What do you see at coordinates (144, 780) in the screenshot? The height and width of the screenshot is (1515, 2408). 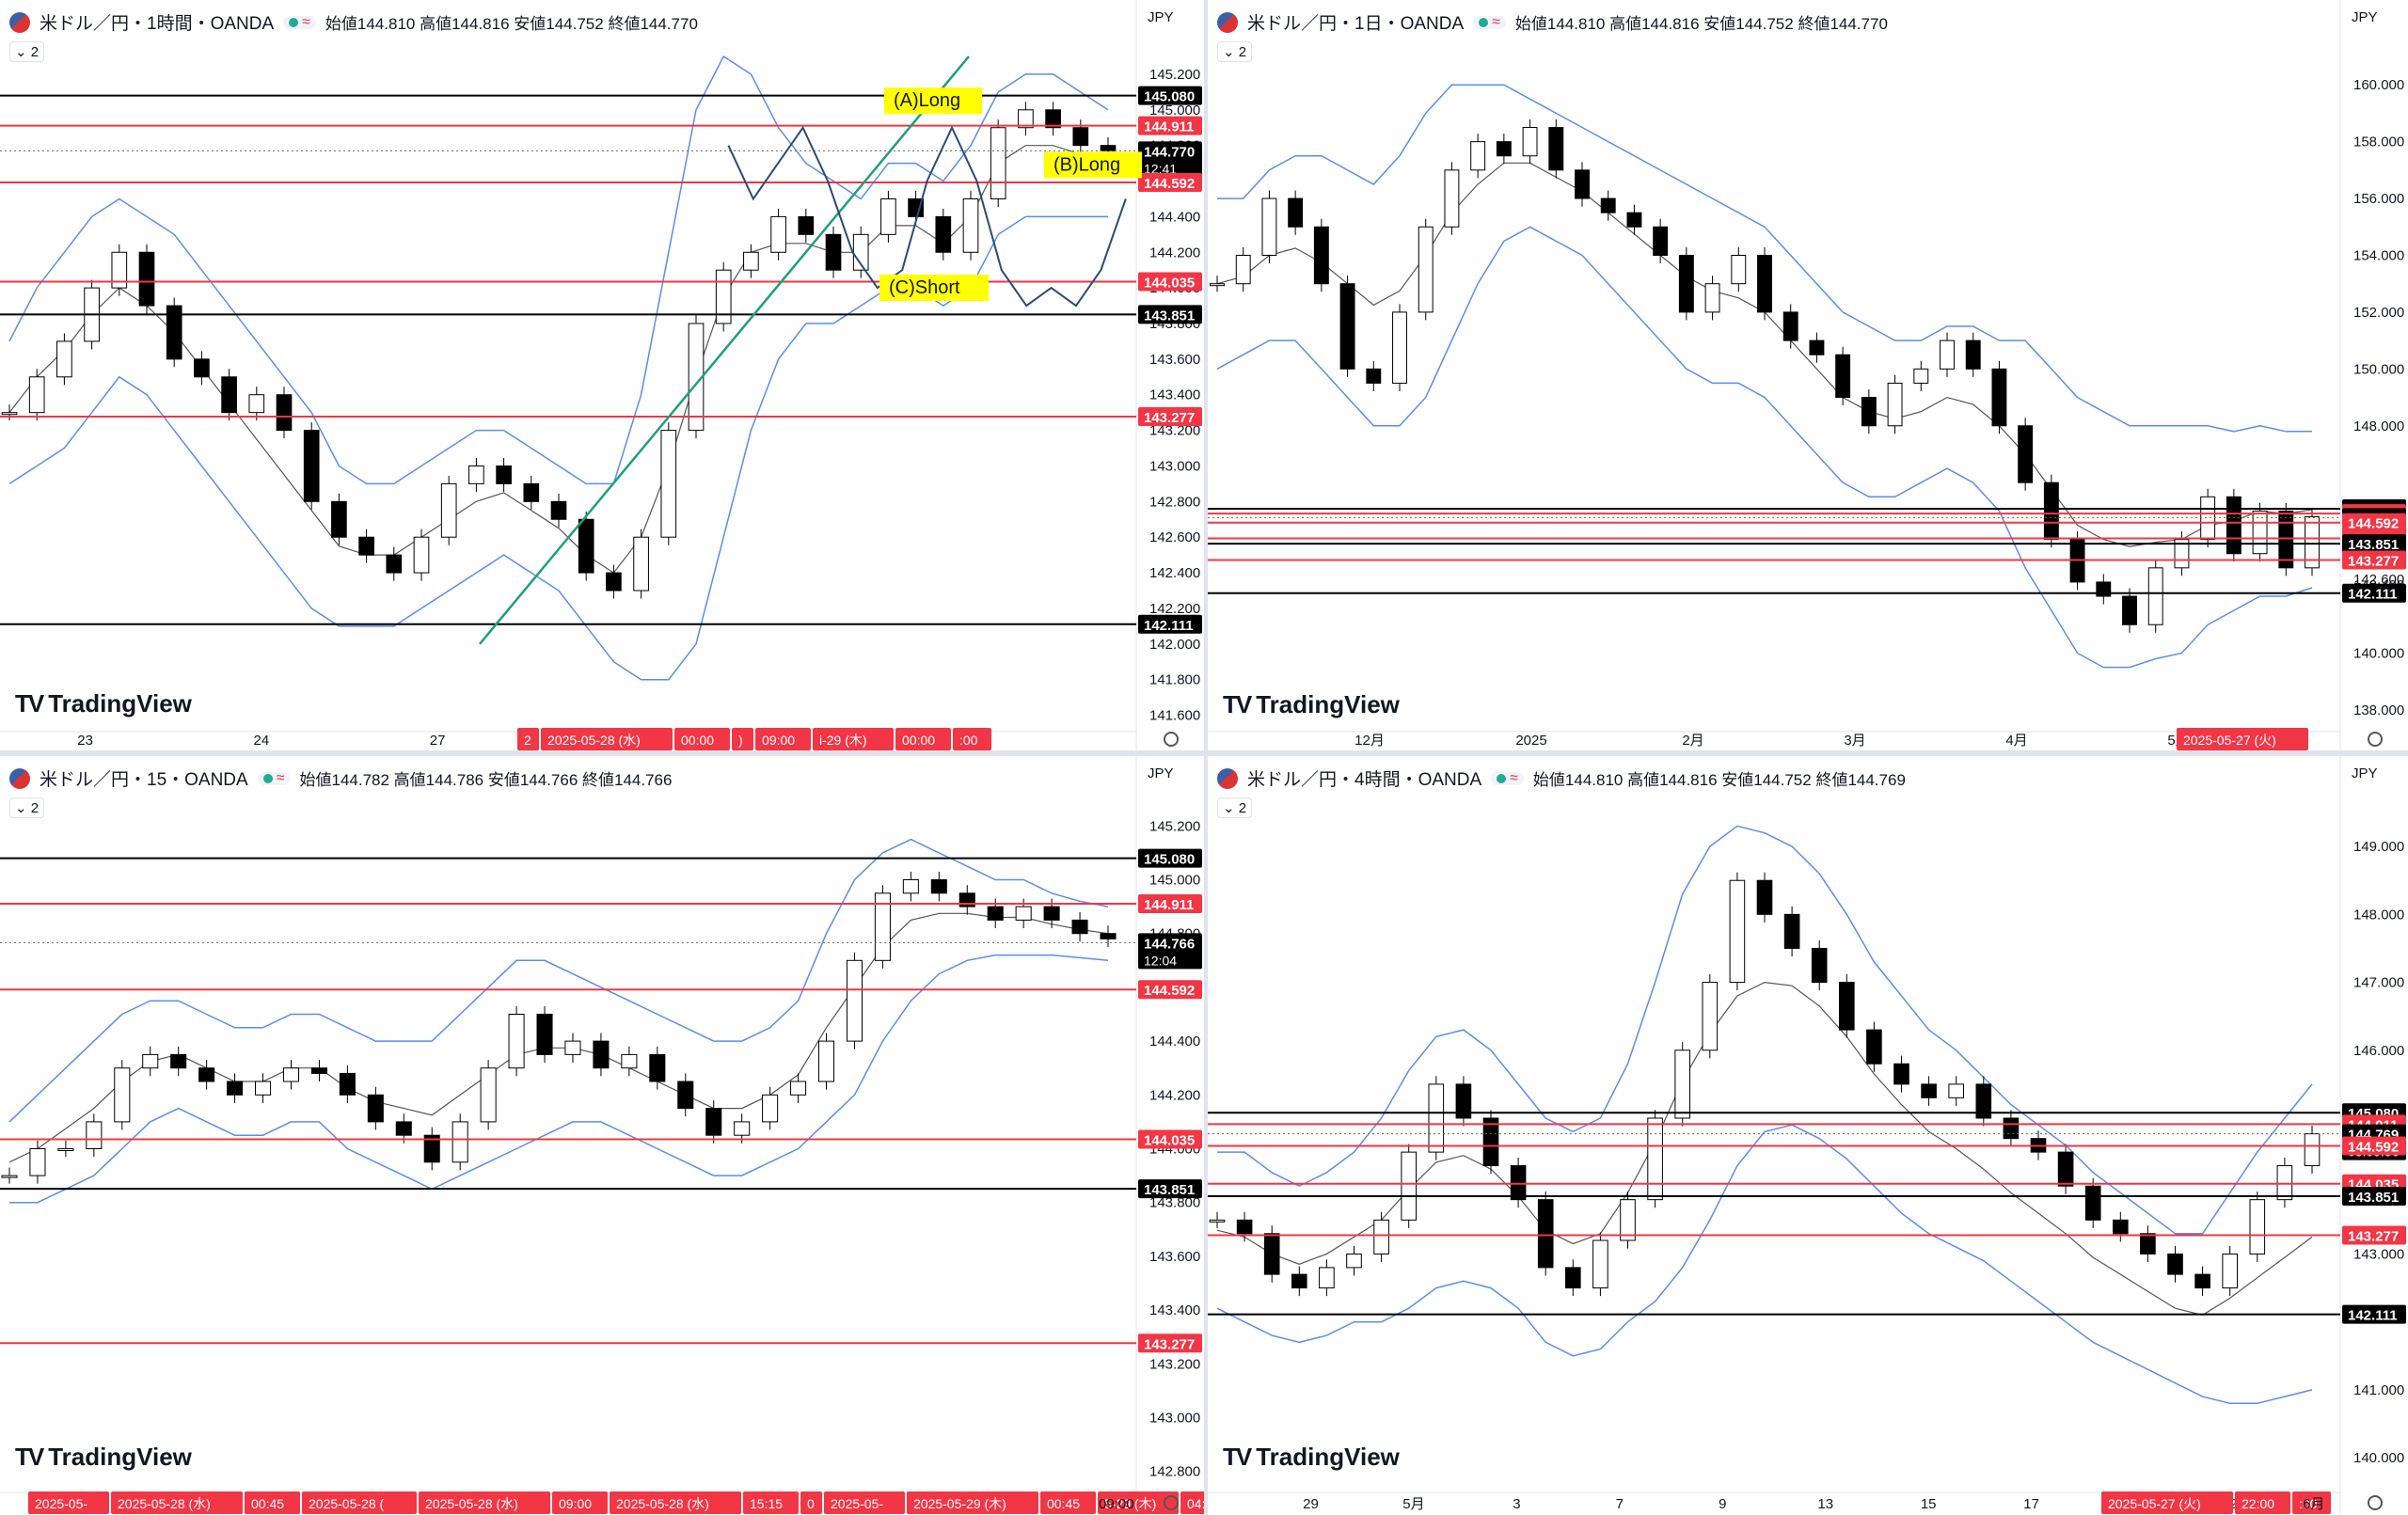 I see `symbol-title: 米ドル／円・15・OANDA` at bounding box center [144, 780].